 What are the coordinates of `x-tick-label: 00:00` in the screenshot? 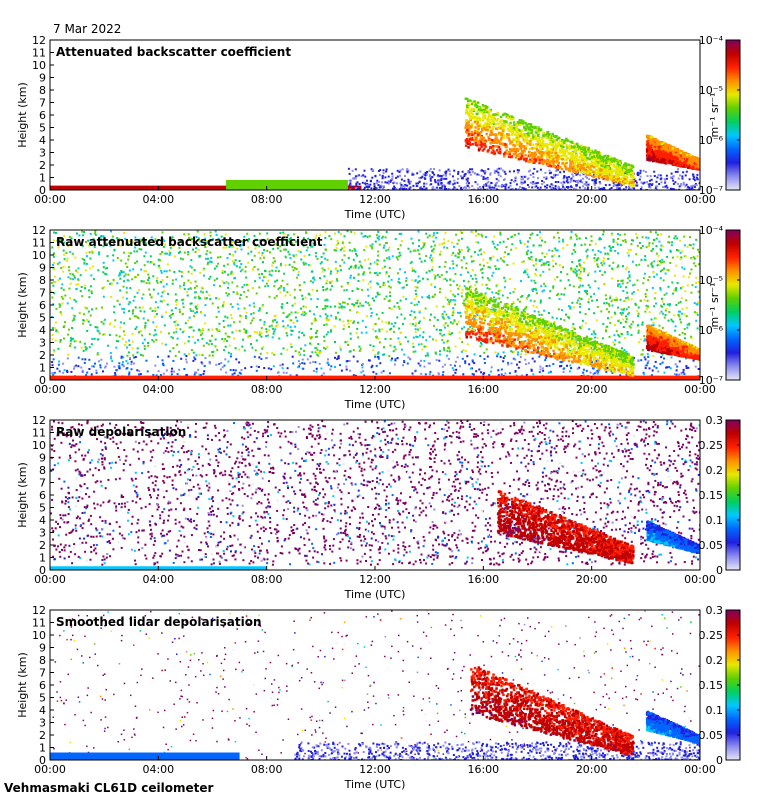 It's located at (50, 199).